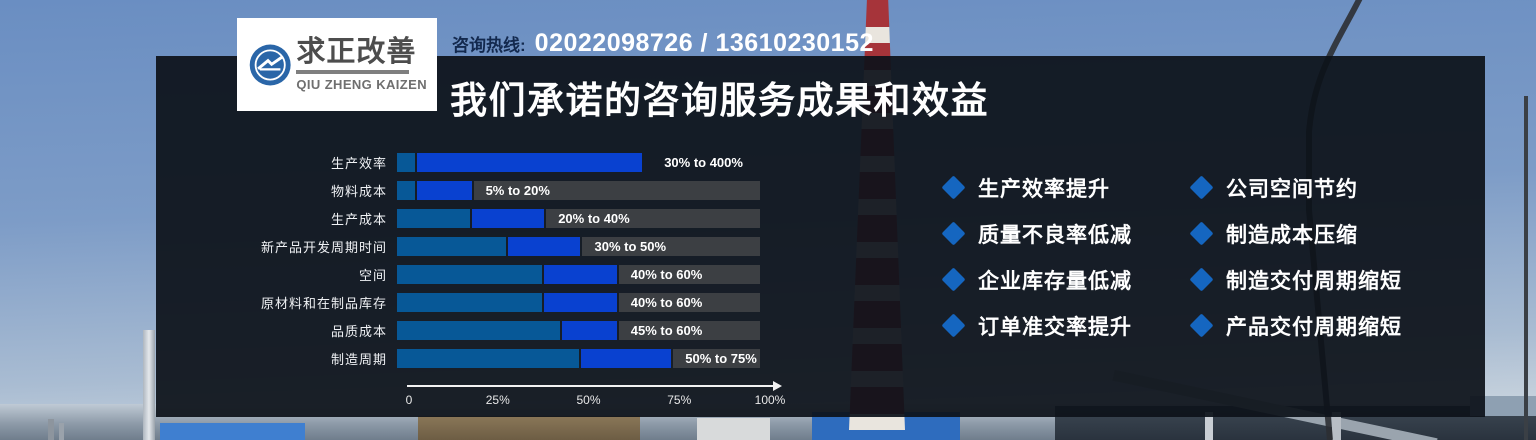 This screenshot has width=1536, height=440. Describe the element at coordinates (578, 330) in the screenshot. I see `chart-bar-track: 45% to 60%` at that location.